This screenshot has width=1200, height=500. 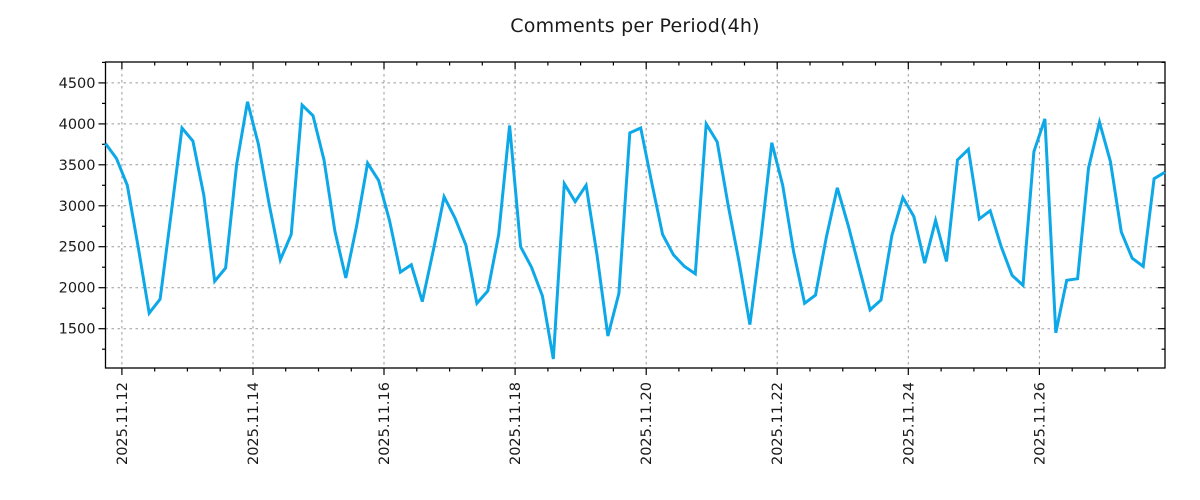 What do you see at coordinates (778, 423) in the screenshot?
I see `x-tick-label: 2025.11.22` at bounding box center [778, 423].